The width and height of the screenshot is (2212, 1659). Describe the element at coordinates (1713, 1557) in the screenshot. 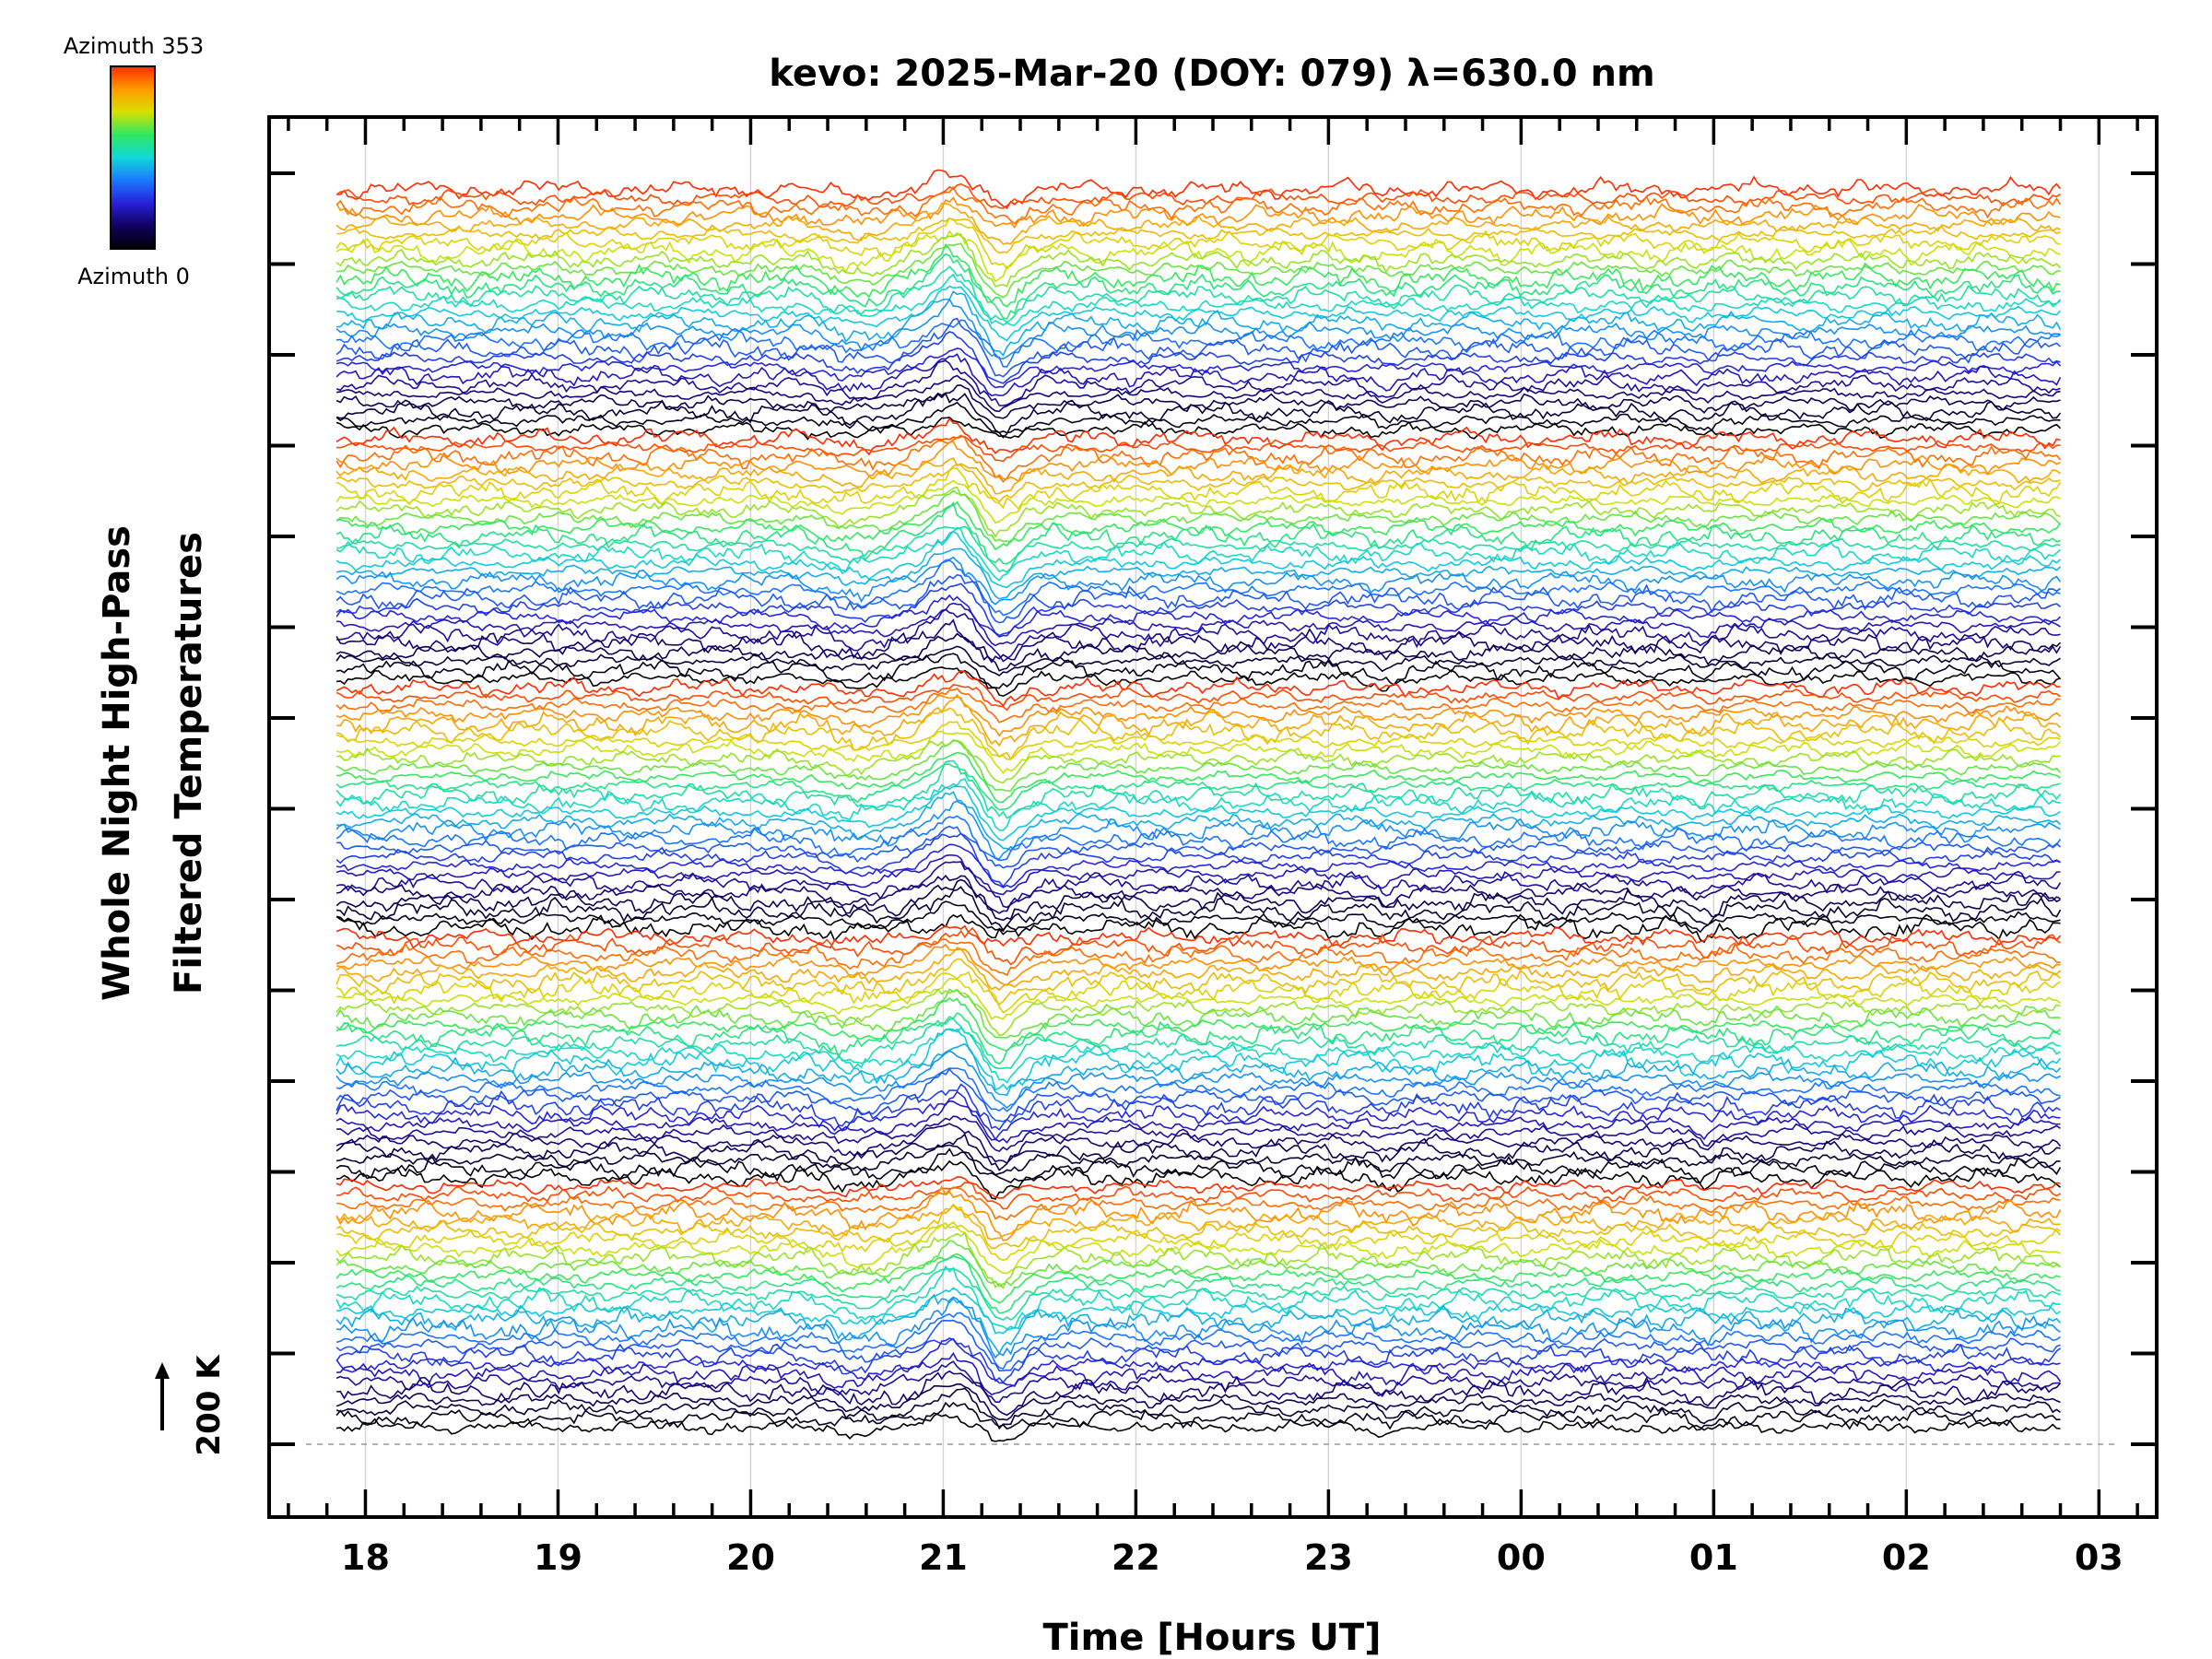

I see `x-tick-label: 01` at that location.